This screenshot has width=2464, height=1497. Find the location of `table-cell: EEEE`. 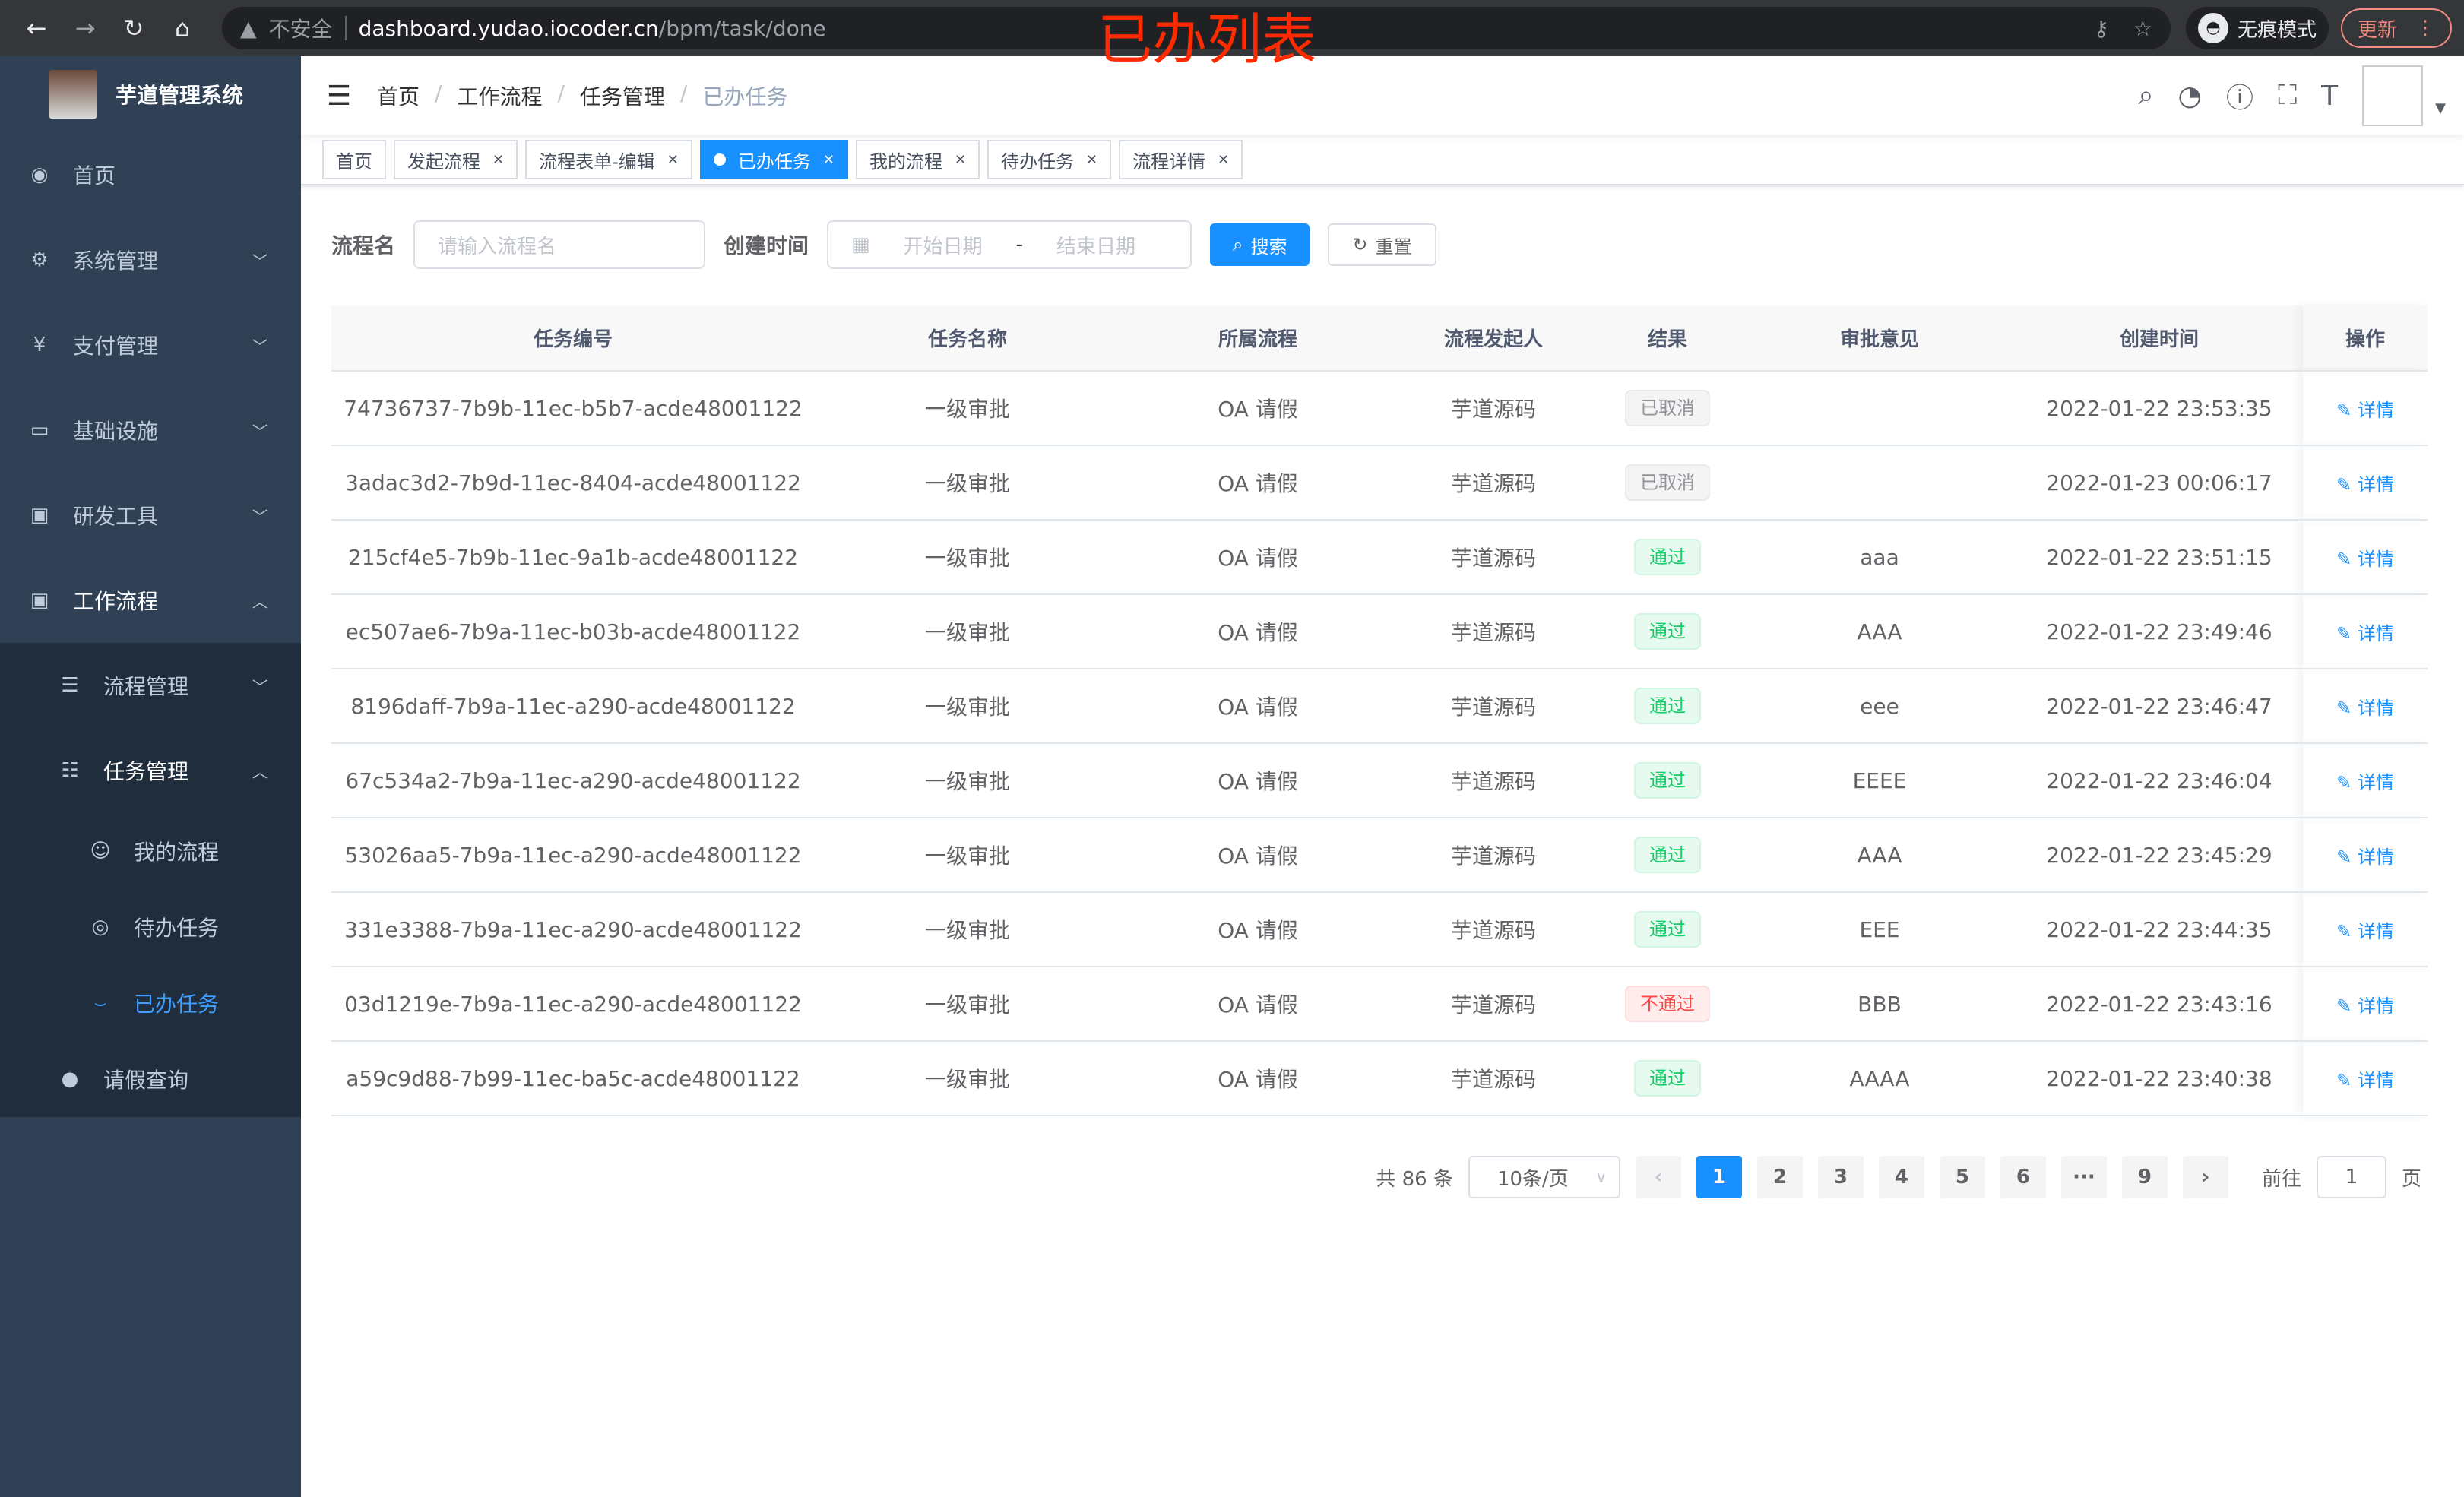

table-cell: EEEE is located at coordinates (1880, 780).